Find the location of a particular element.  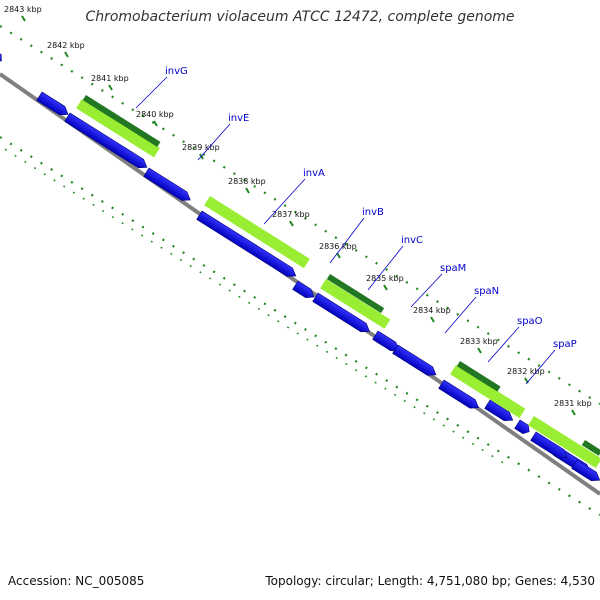

cds-reverse-1-shape is located at coordinates (106, 140).